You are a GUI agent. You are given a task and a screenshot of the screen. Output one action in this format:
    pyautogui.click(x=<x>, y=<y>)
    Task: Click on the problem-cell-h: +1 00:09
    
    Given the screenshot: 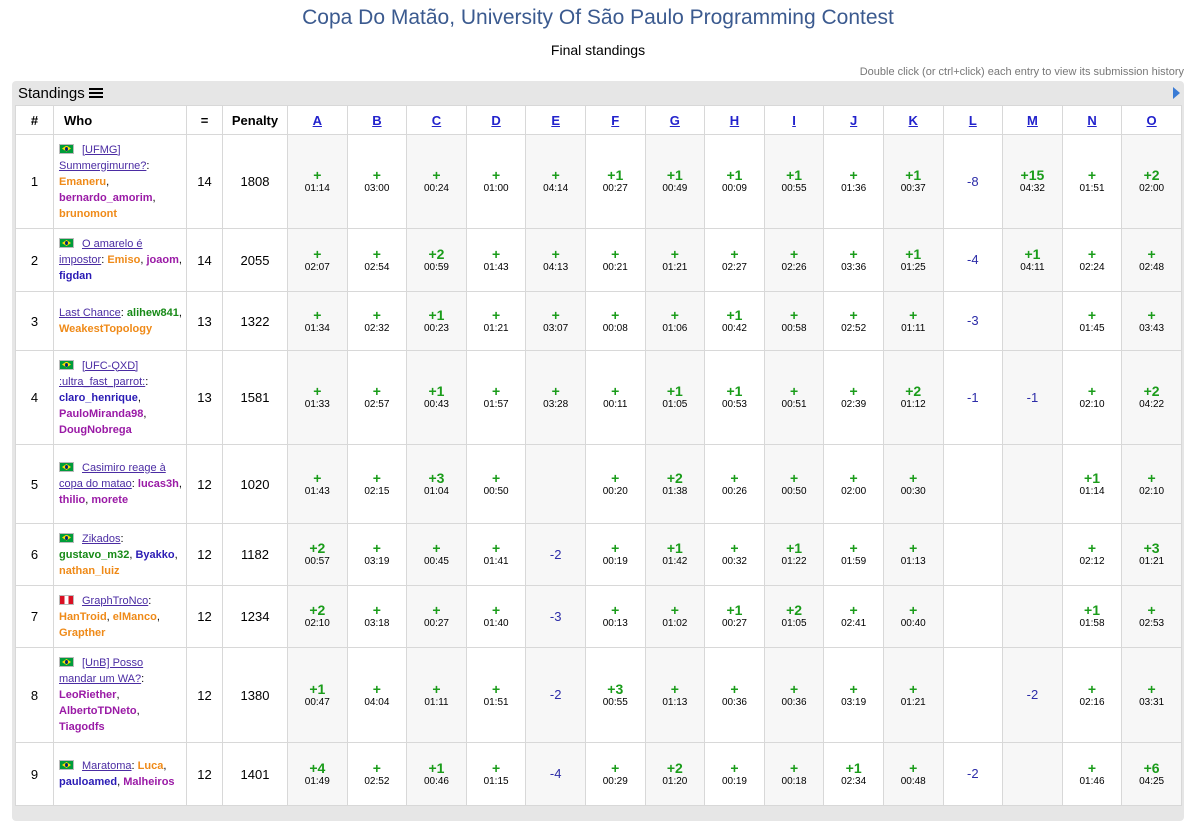 What is the action you would take?
    pyautogui.click(x=734, y=181)
    